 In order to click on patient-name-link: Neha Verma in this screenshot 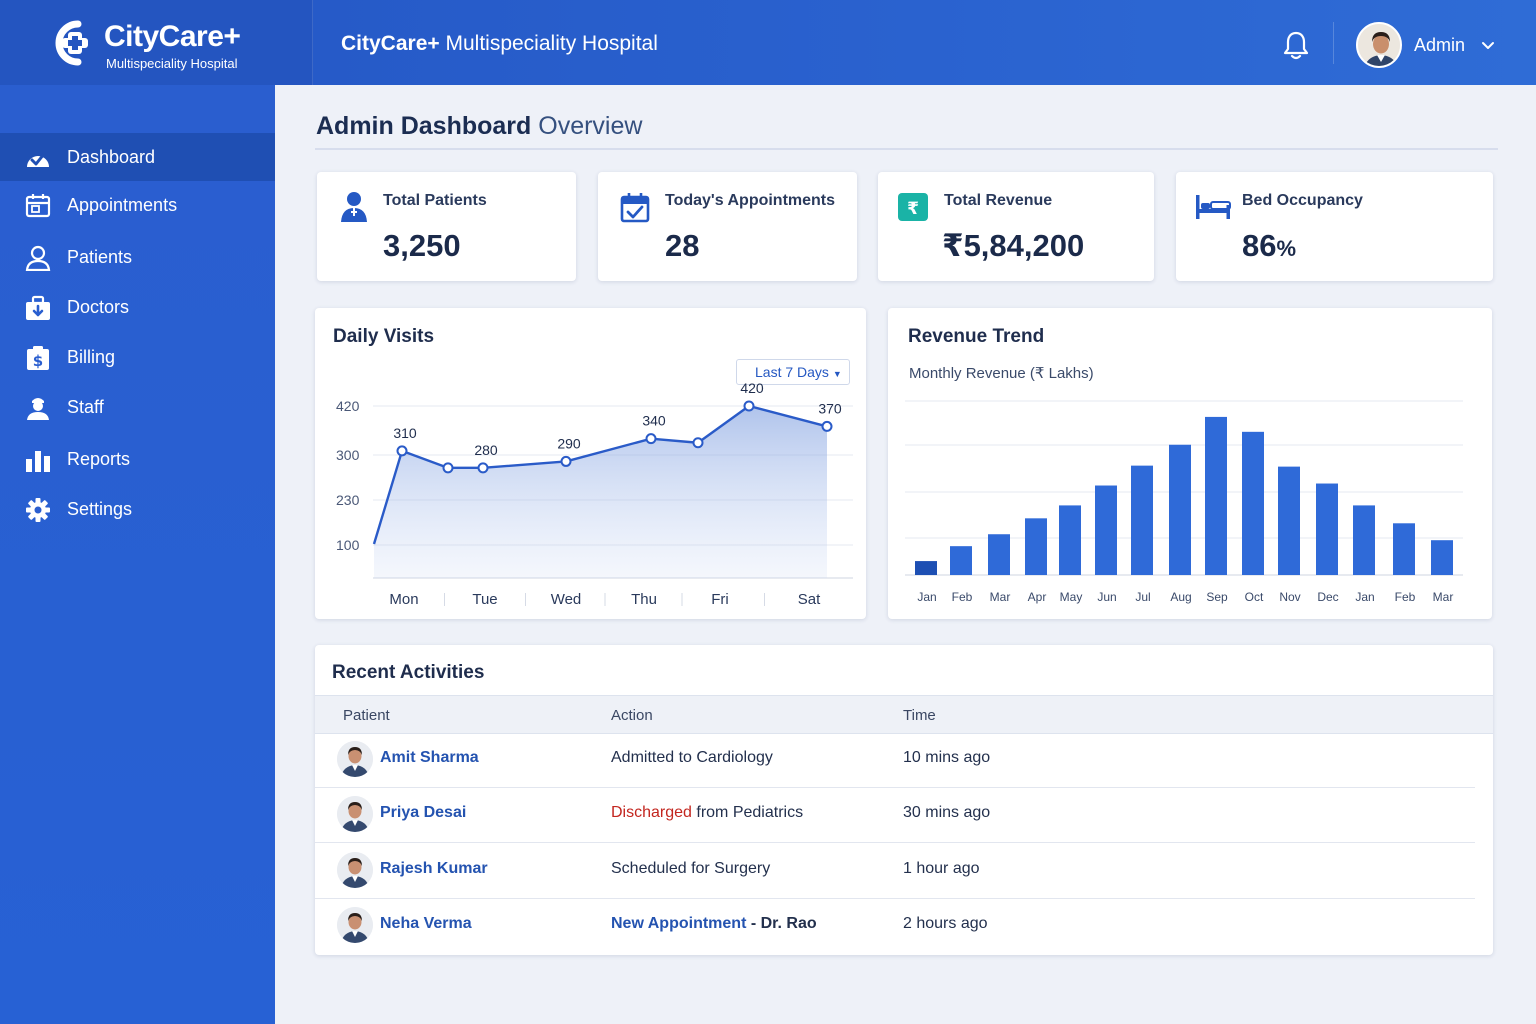, I will do `click(426, 923)`.